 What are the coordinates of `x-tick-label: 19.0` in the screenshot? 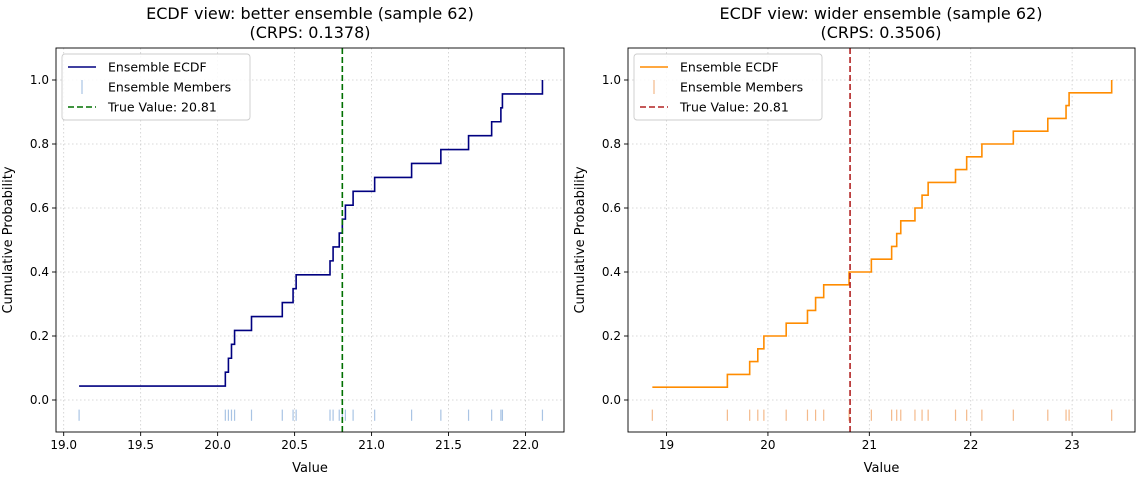 It's located at (63, 445).